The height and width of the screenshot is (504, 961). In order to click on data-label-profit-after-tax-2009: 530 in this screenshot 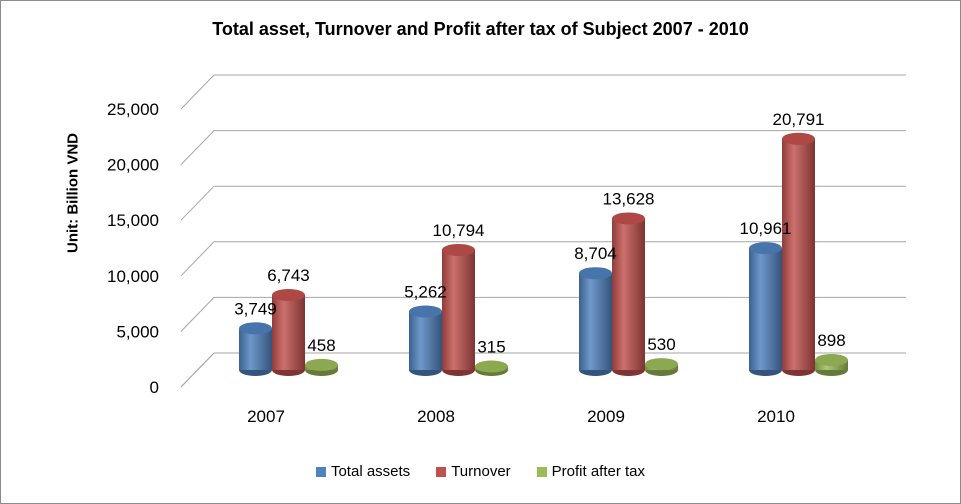, I will do `click(661, 344)`.